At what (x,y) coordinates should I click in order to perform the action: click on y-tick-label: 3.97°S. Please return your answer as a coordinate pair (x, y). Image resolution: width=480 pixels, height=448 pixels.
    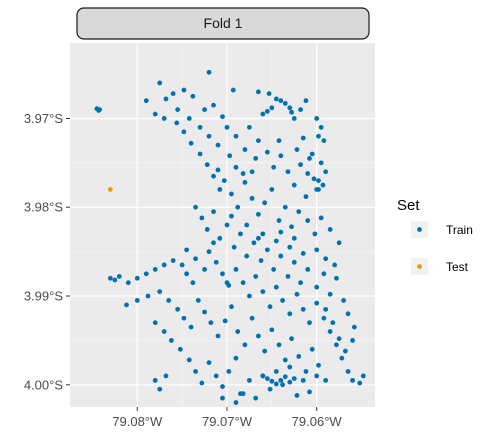
    Looking at the image, I should click on (44, 118).